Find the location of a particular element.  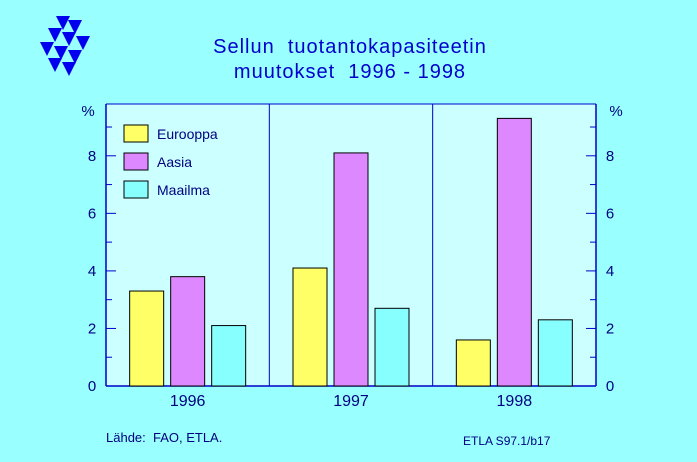

y-tick-label-right: 8 is located at coordinates (610, 156).